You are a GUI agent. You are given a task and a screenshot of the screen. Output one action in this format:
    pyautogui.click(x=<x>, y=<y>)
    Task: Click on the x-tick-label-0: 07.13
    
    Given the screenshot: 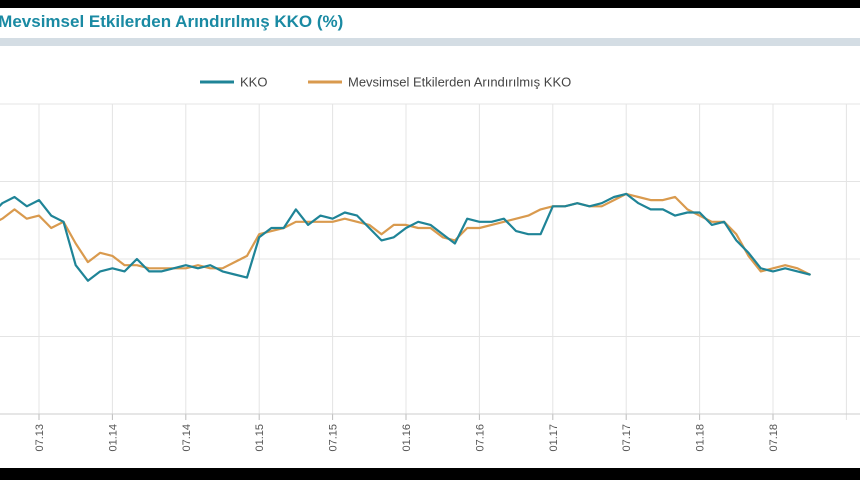 What is the action you would take?
    pyautogui.click(x=40, y=438)
    